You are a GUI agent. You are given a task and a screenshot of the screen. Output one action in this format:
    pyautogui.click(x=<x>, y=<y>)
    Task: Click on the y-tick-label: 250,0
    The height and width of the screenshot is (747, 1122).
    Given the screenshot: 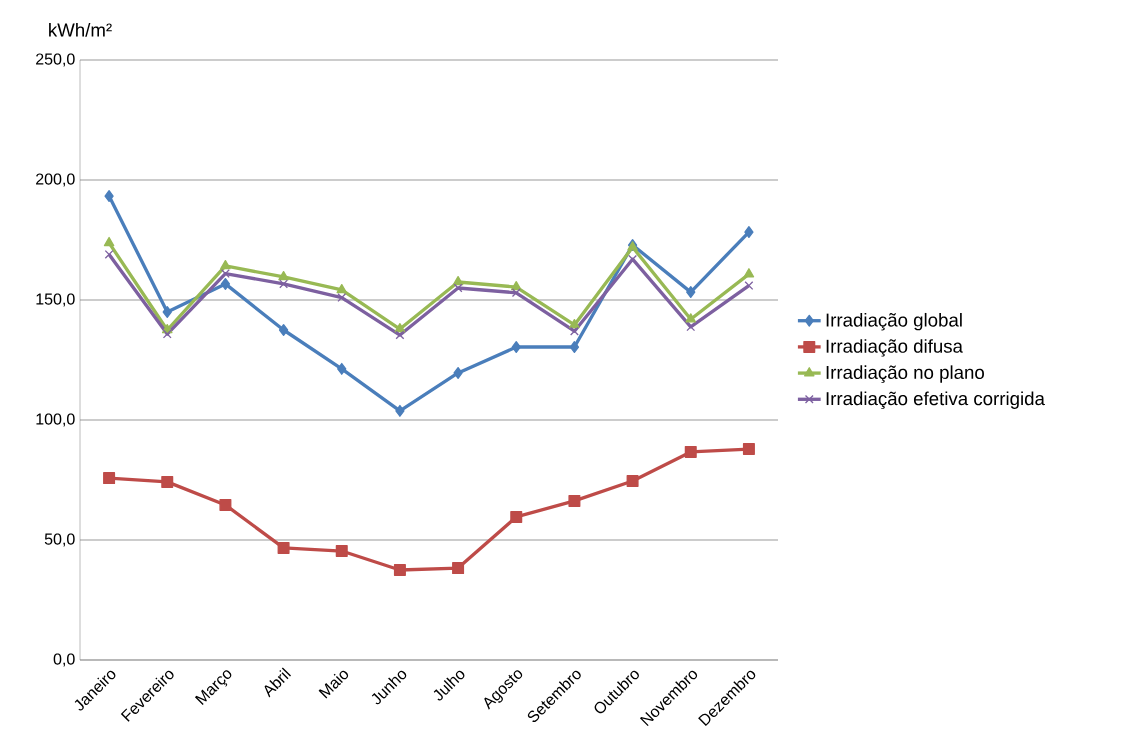 What is the action you would take?
    pyautogui.click(x=55, y=60)
    